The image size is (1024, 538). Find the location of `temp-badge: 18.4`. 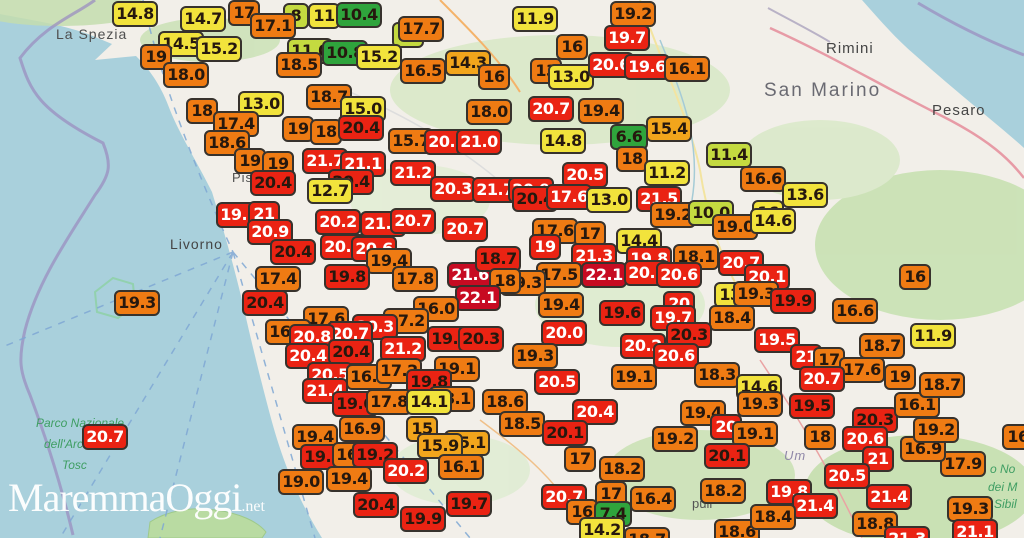

temp-badge: 18.4 is located at coordinates (773, 517).